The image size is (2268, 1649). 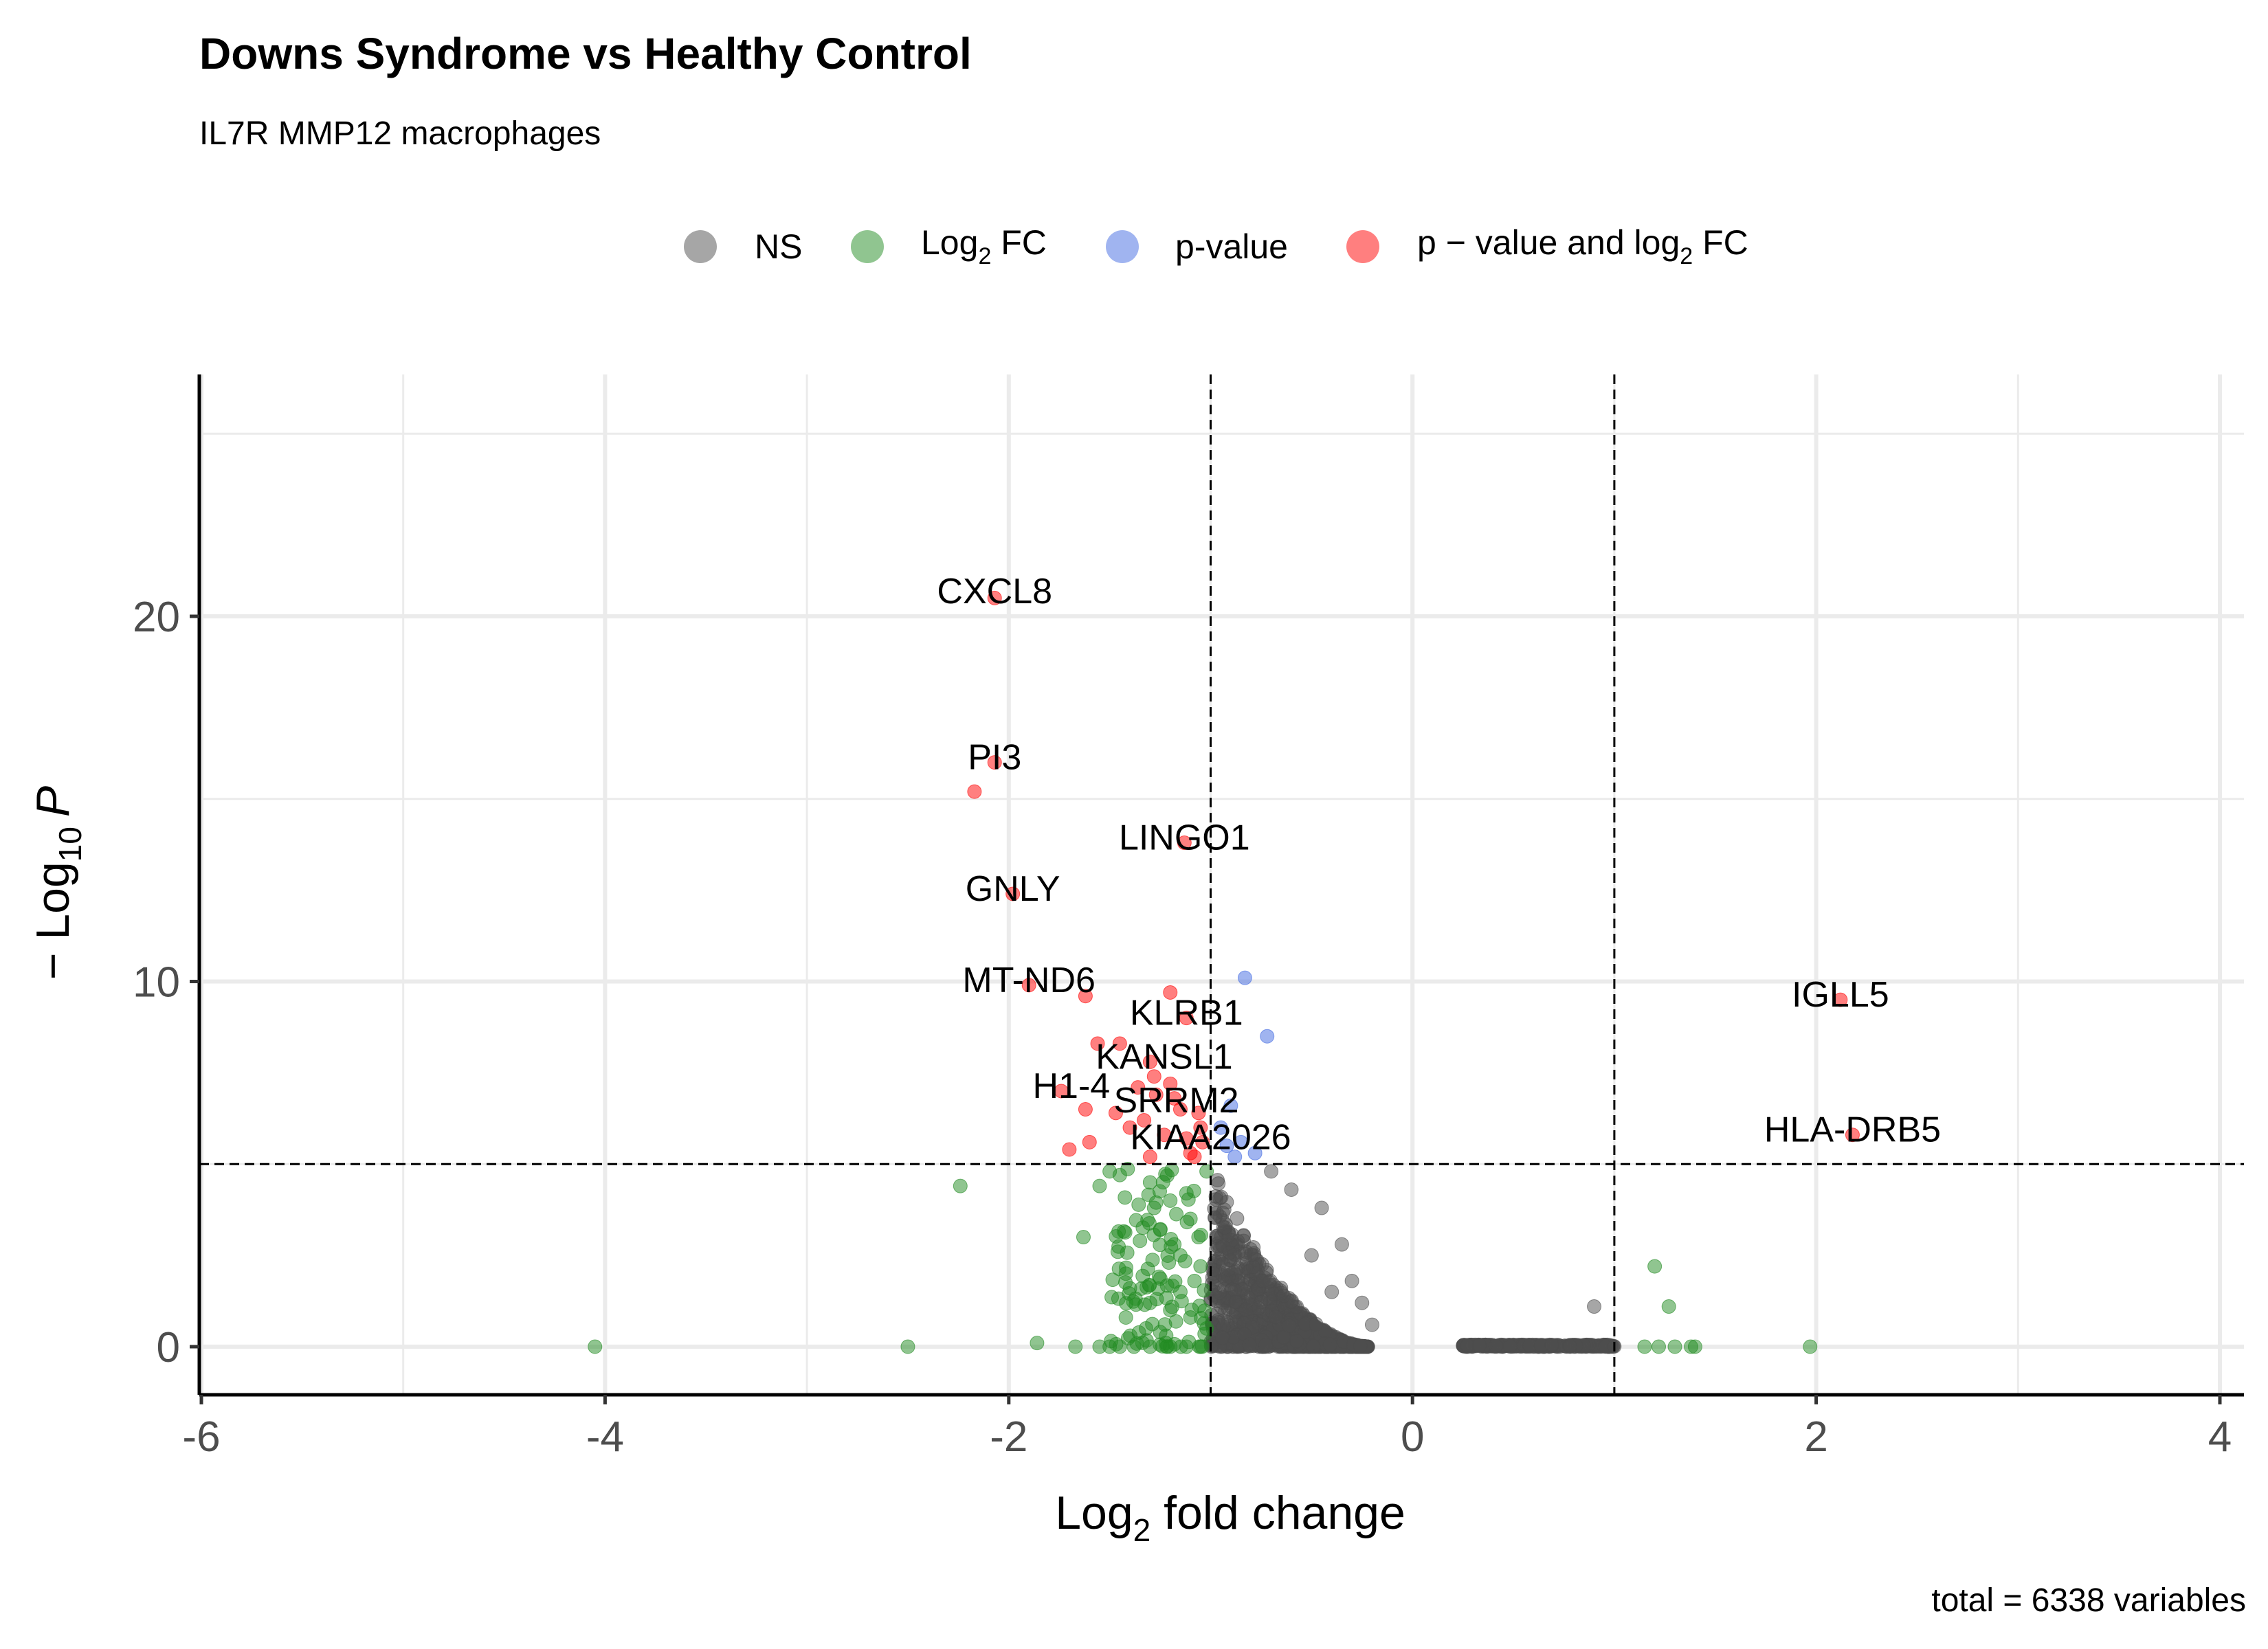 I want to click on svg-text: p − value and log2 FC, so click(x=1582, y=246).